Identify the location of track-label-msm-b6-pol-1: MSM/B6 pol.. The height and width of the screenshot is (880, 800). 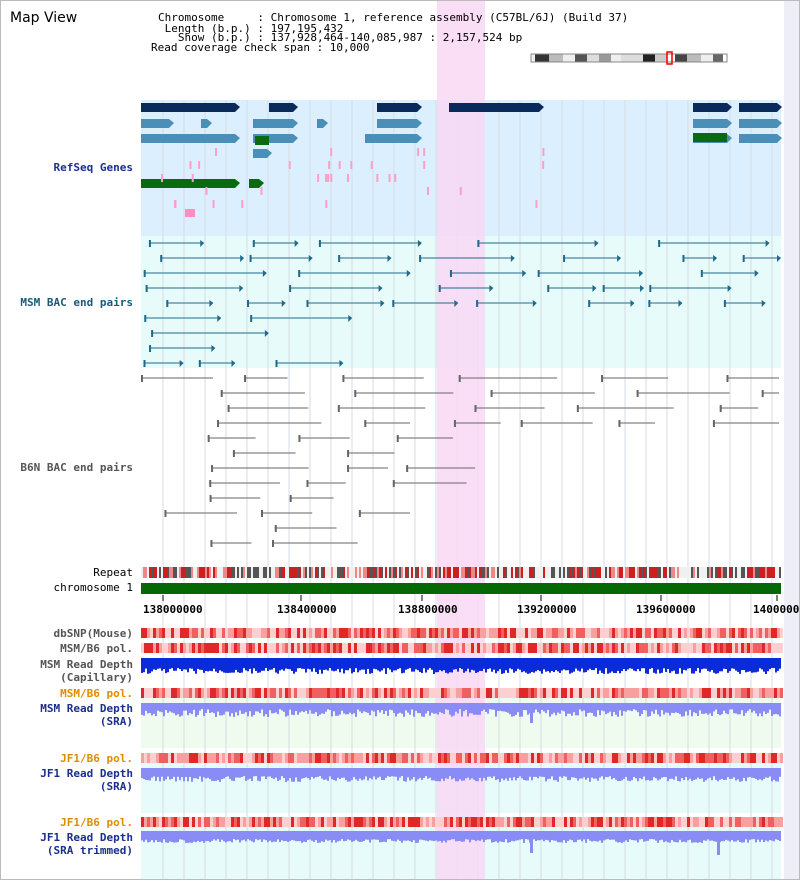
(96, 648).